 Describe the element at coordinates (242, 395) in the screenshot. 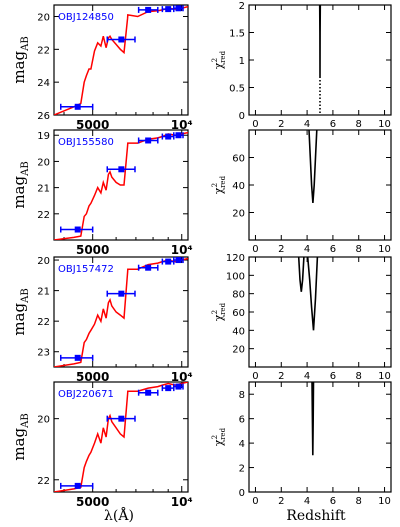

I see `y-tick-label: 8` at that location.